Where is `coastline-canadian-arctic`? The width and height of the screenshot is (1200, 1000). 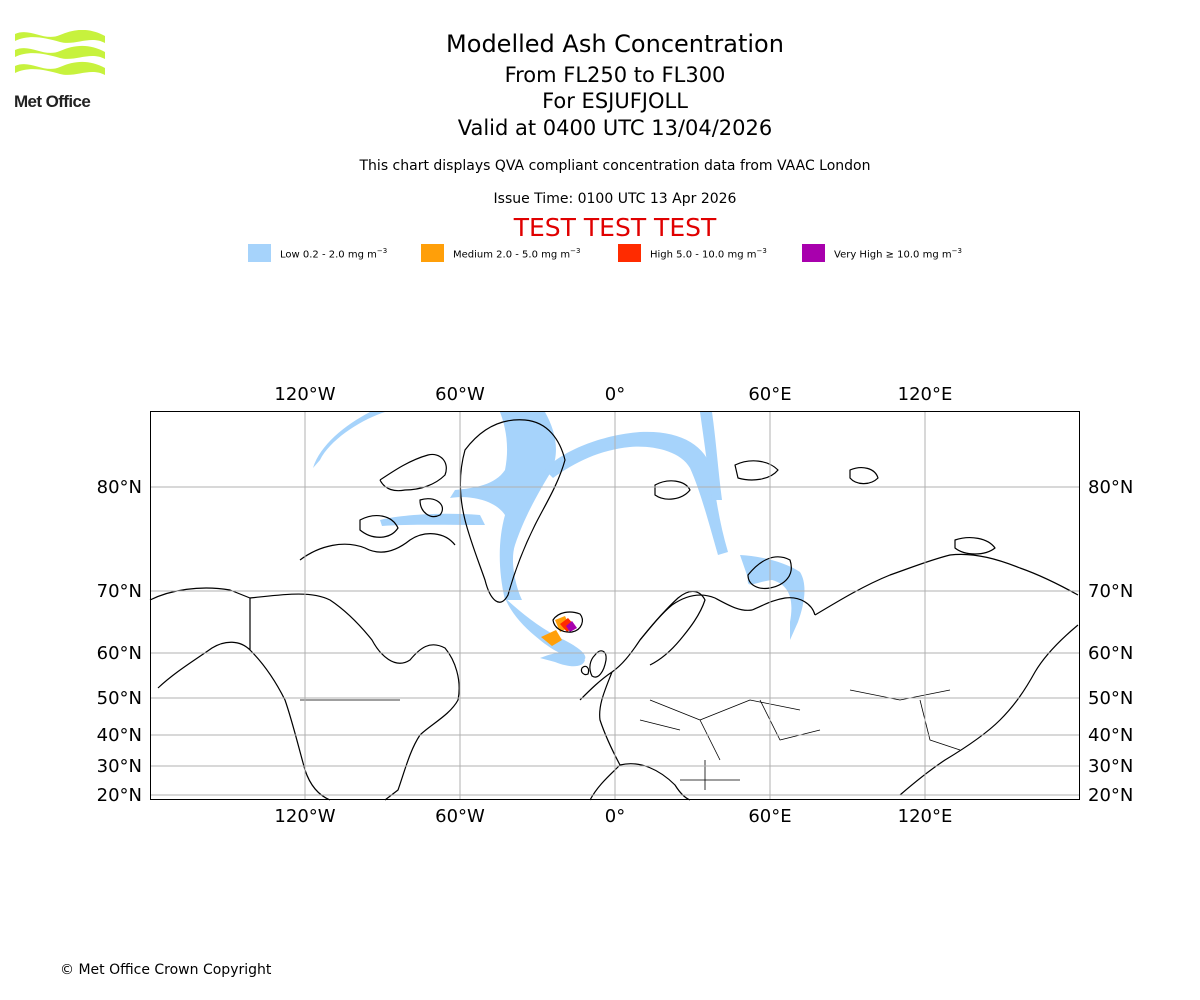
coastline-canadian-arctic is located at coordinates (377, 507).